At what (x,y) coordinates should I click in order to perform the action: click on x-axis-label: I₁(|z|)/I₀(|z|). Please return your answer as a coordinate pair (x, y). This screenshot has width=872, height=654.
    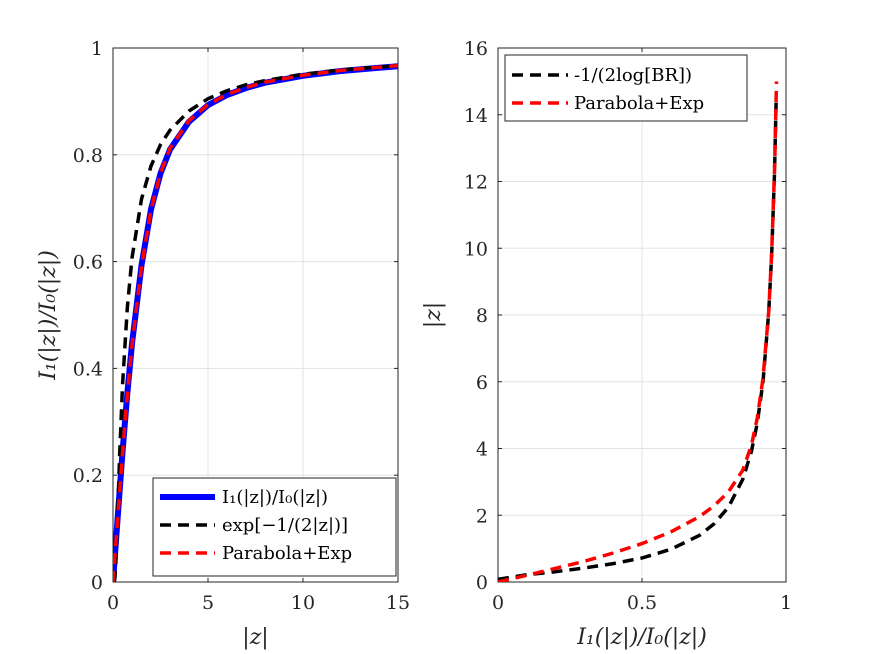
    Looking at the image, I should click on (641, 637).